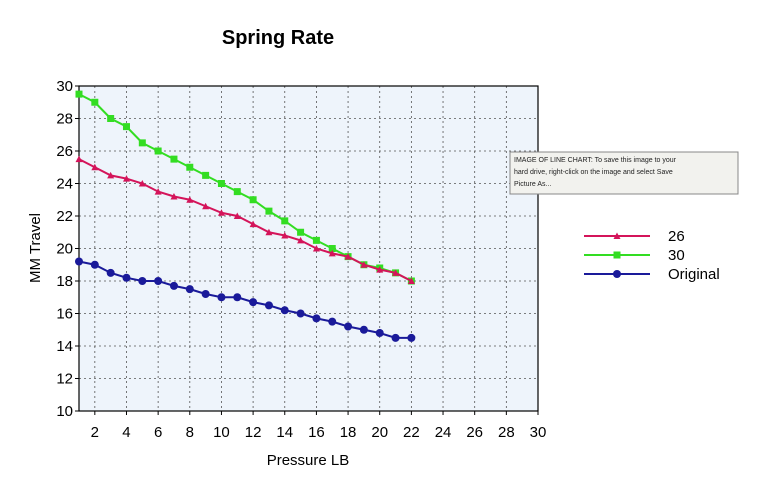  What do you see at coordinates (411, 432) in the screenshot?
I see `x-tick-label: 22` at bounding box center [411, 432].